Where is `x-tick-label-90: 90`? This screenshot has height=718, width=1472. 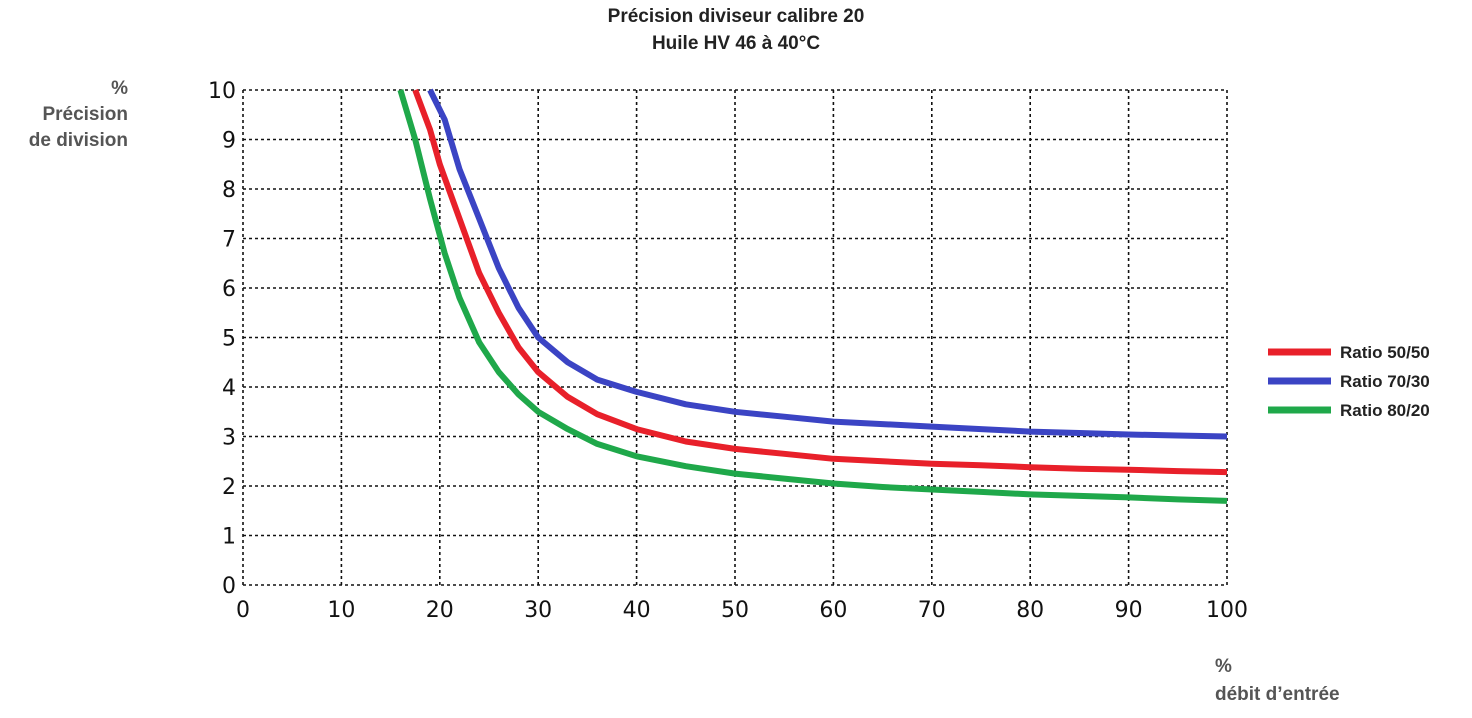
x-tick-label-90: 90 is located at coordinates (1129, 610).